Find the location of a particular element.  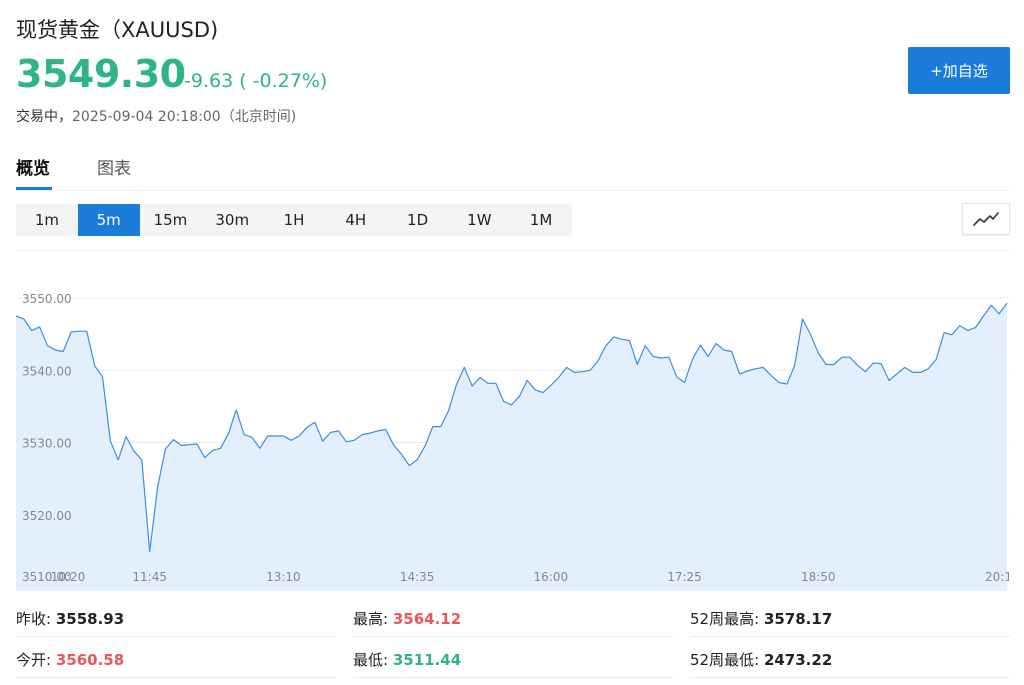

y-tick-label: 3530.00 is located at coordinates (47, 444).